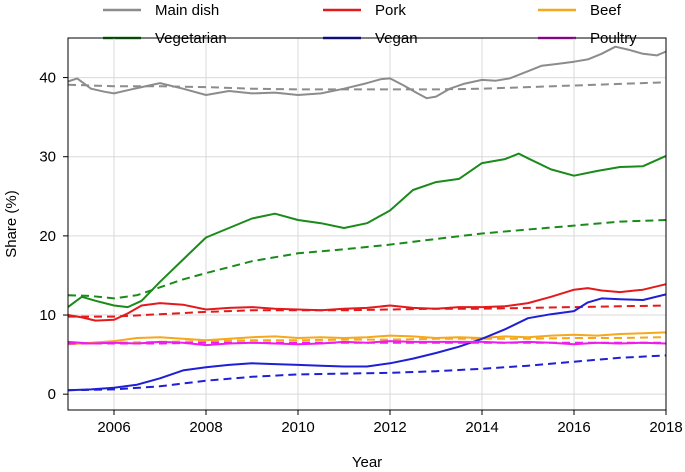 The image size is (685, 472). I want to click on legend-item-main-dish: Main dish, so click(161, 10).